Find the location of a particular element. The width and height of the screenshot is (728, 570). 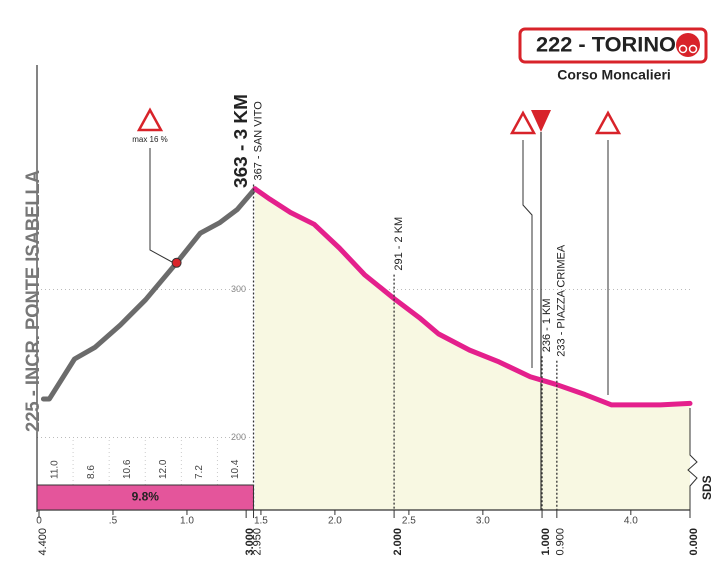

gradient-label: 11.0 is located at coordinates (55, 469).